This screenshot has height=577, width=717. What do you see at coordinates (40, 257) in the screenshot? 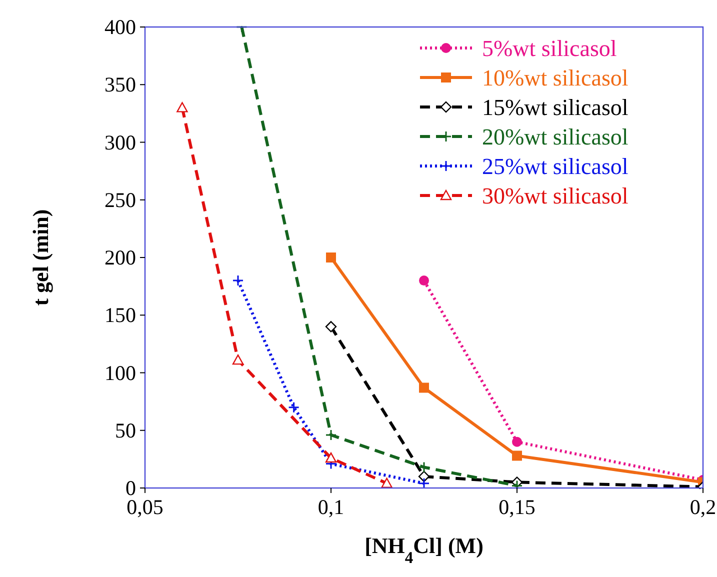
I see `y-axis-title: t gel (min)` at bounding box center [40, 257].